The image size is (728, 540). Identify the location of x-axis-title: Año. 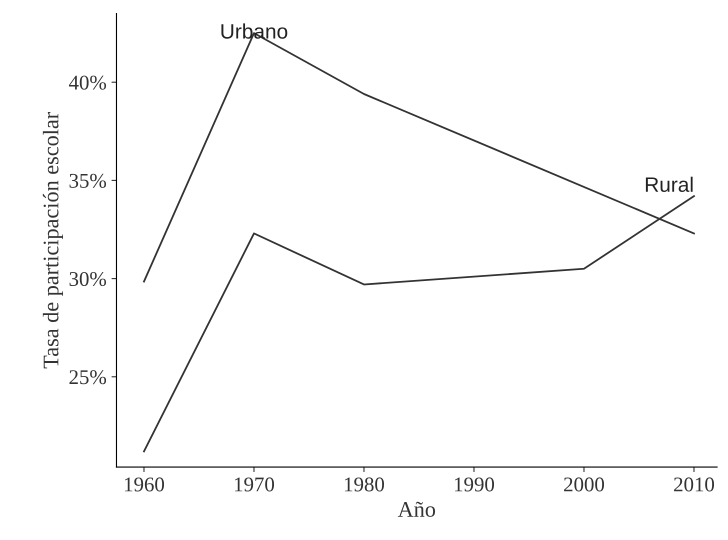
(417, 509).